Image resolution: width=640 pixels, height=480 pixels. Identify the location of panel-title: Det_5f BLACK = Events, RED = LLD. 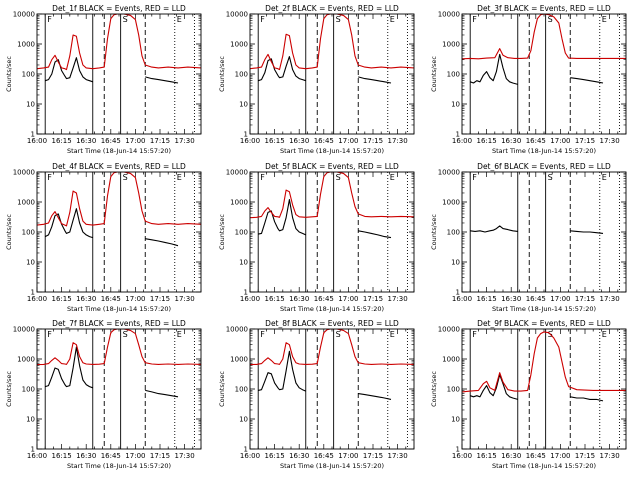
(332, 166).